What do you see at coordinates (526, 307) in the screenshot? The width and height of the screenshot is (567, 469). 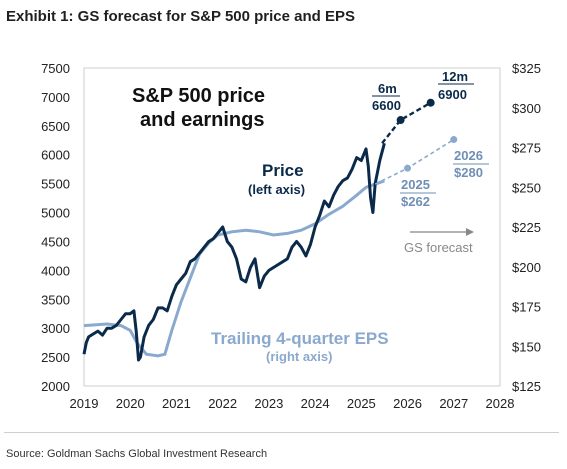 I see `right-axis-tick-label: $175` at bounding box center [526, 307].